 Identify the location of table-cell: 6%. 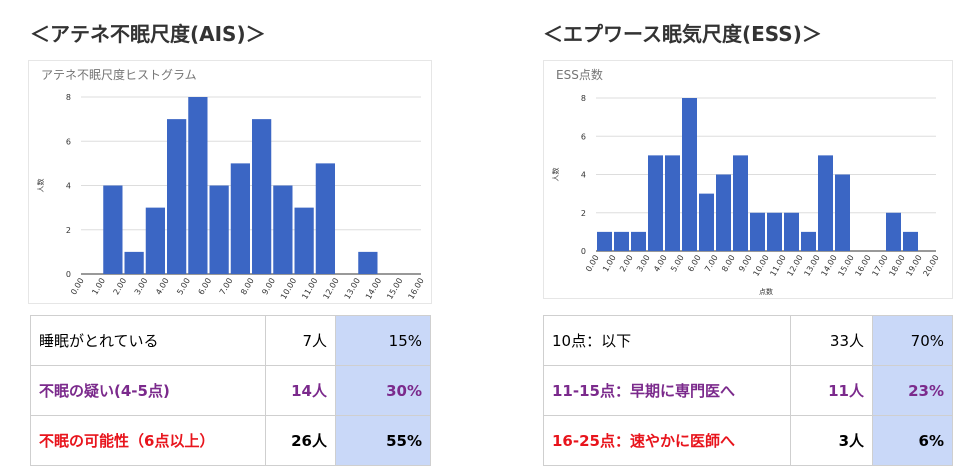
(912, 440).